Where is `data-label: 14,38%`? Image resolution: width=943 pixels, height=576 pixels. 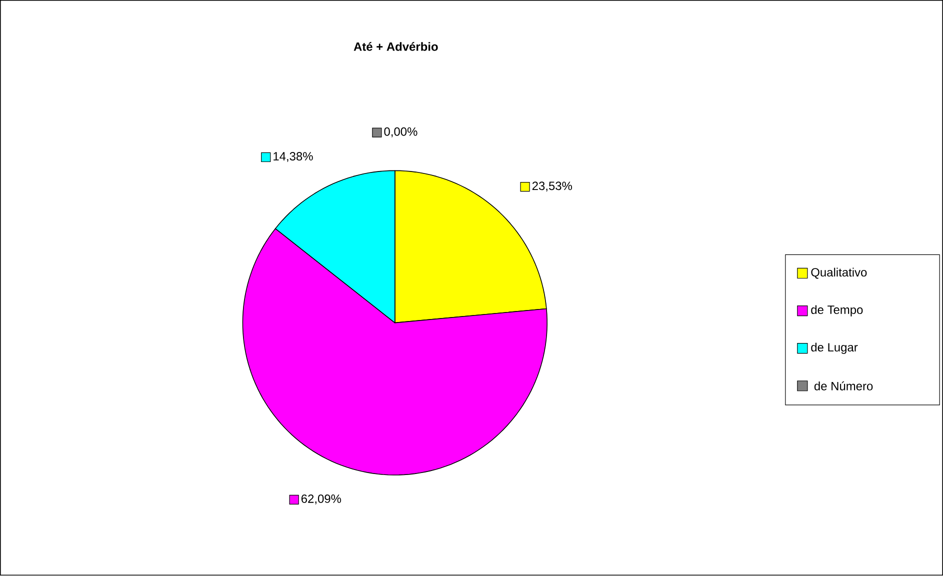 data-label: 14,38% is located at coordinates (293, 157).